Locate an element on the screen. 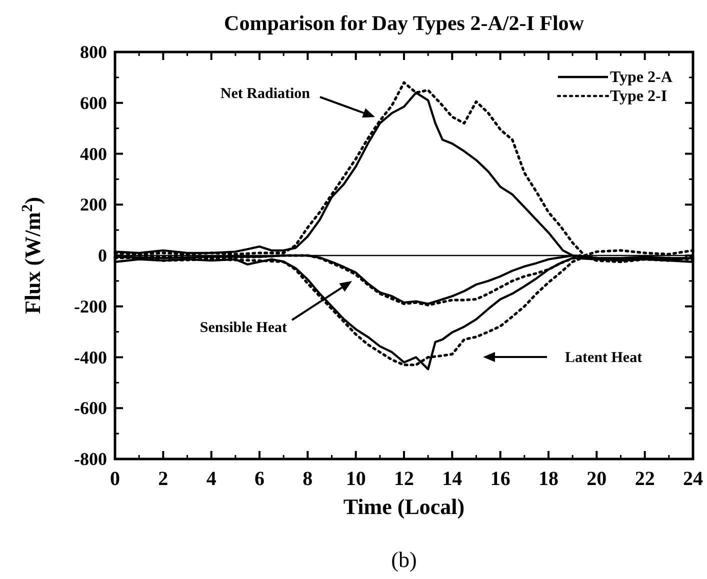  x-tick-label: 6 is located at coordinates (259, 479).